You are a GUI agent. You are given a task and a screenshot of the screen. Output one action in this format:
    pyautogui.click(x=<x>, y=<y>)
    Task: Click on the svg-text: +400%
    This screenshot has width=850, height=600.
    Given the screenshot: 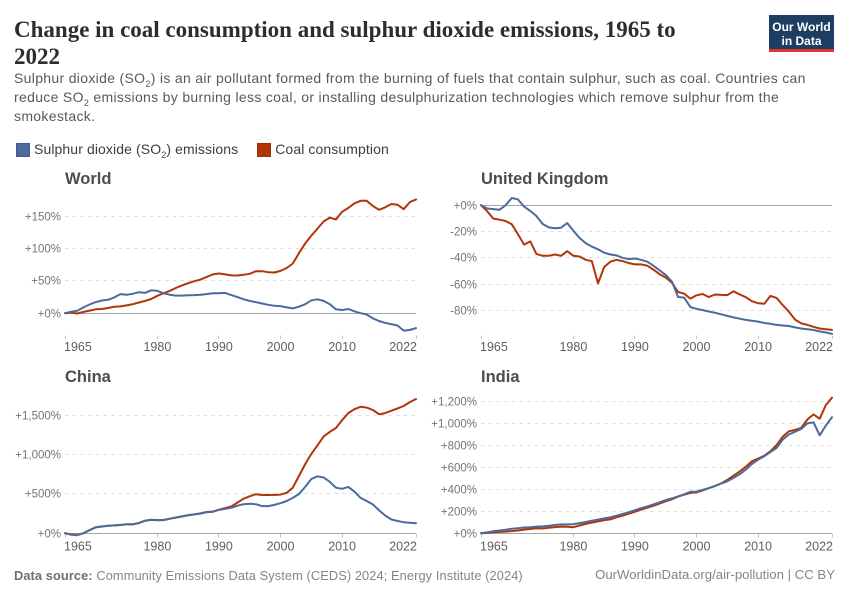 What is the action you would take?
    pyautogui.click(x=459, y=491)
    